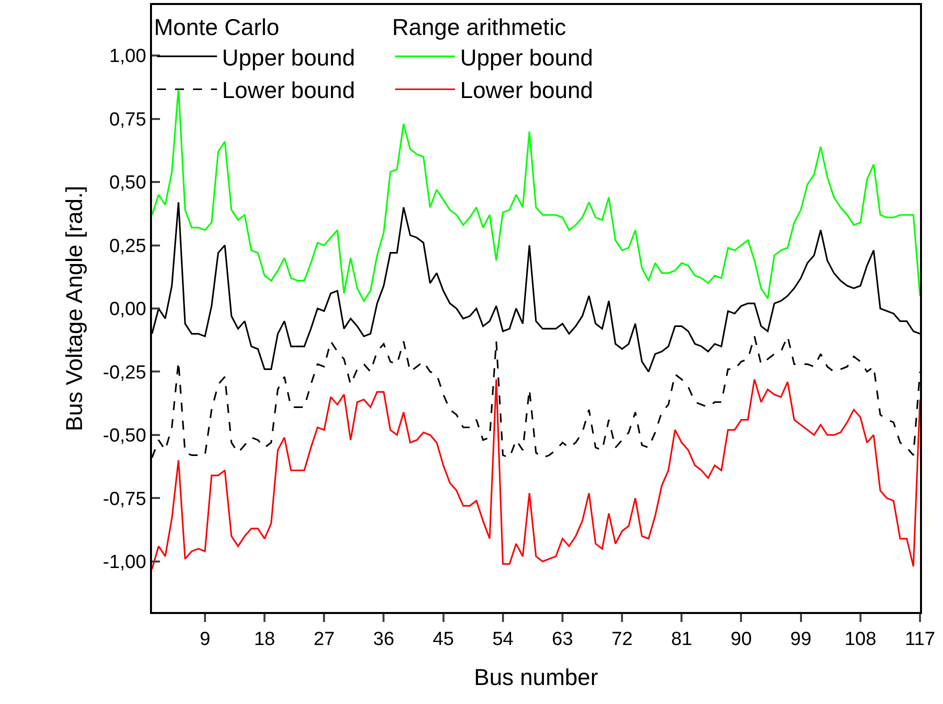 The height and width of the screenshot is (704, 943). What do you see at coordinates (127, 119) in the screenshot?
I see `y-tick-label: 0,75` at bounding box center [127, 119].